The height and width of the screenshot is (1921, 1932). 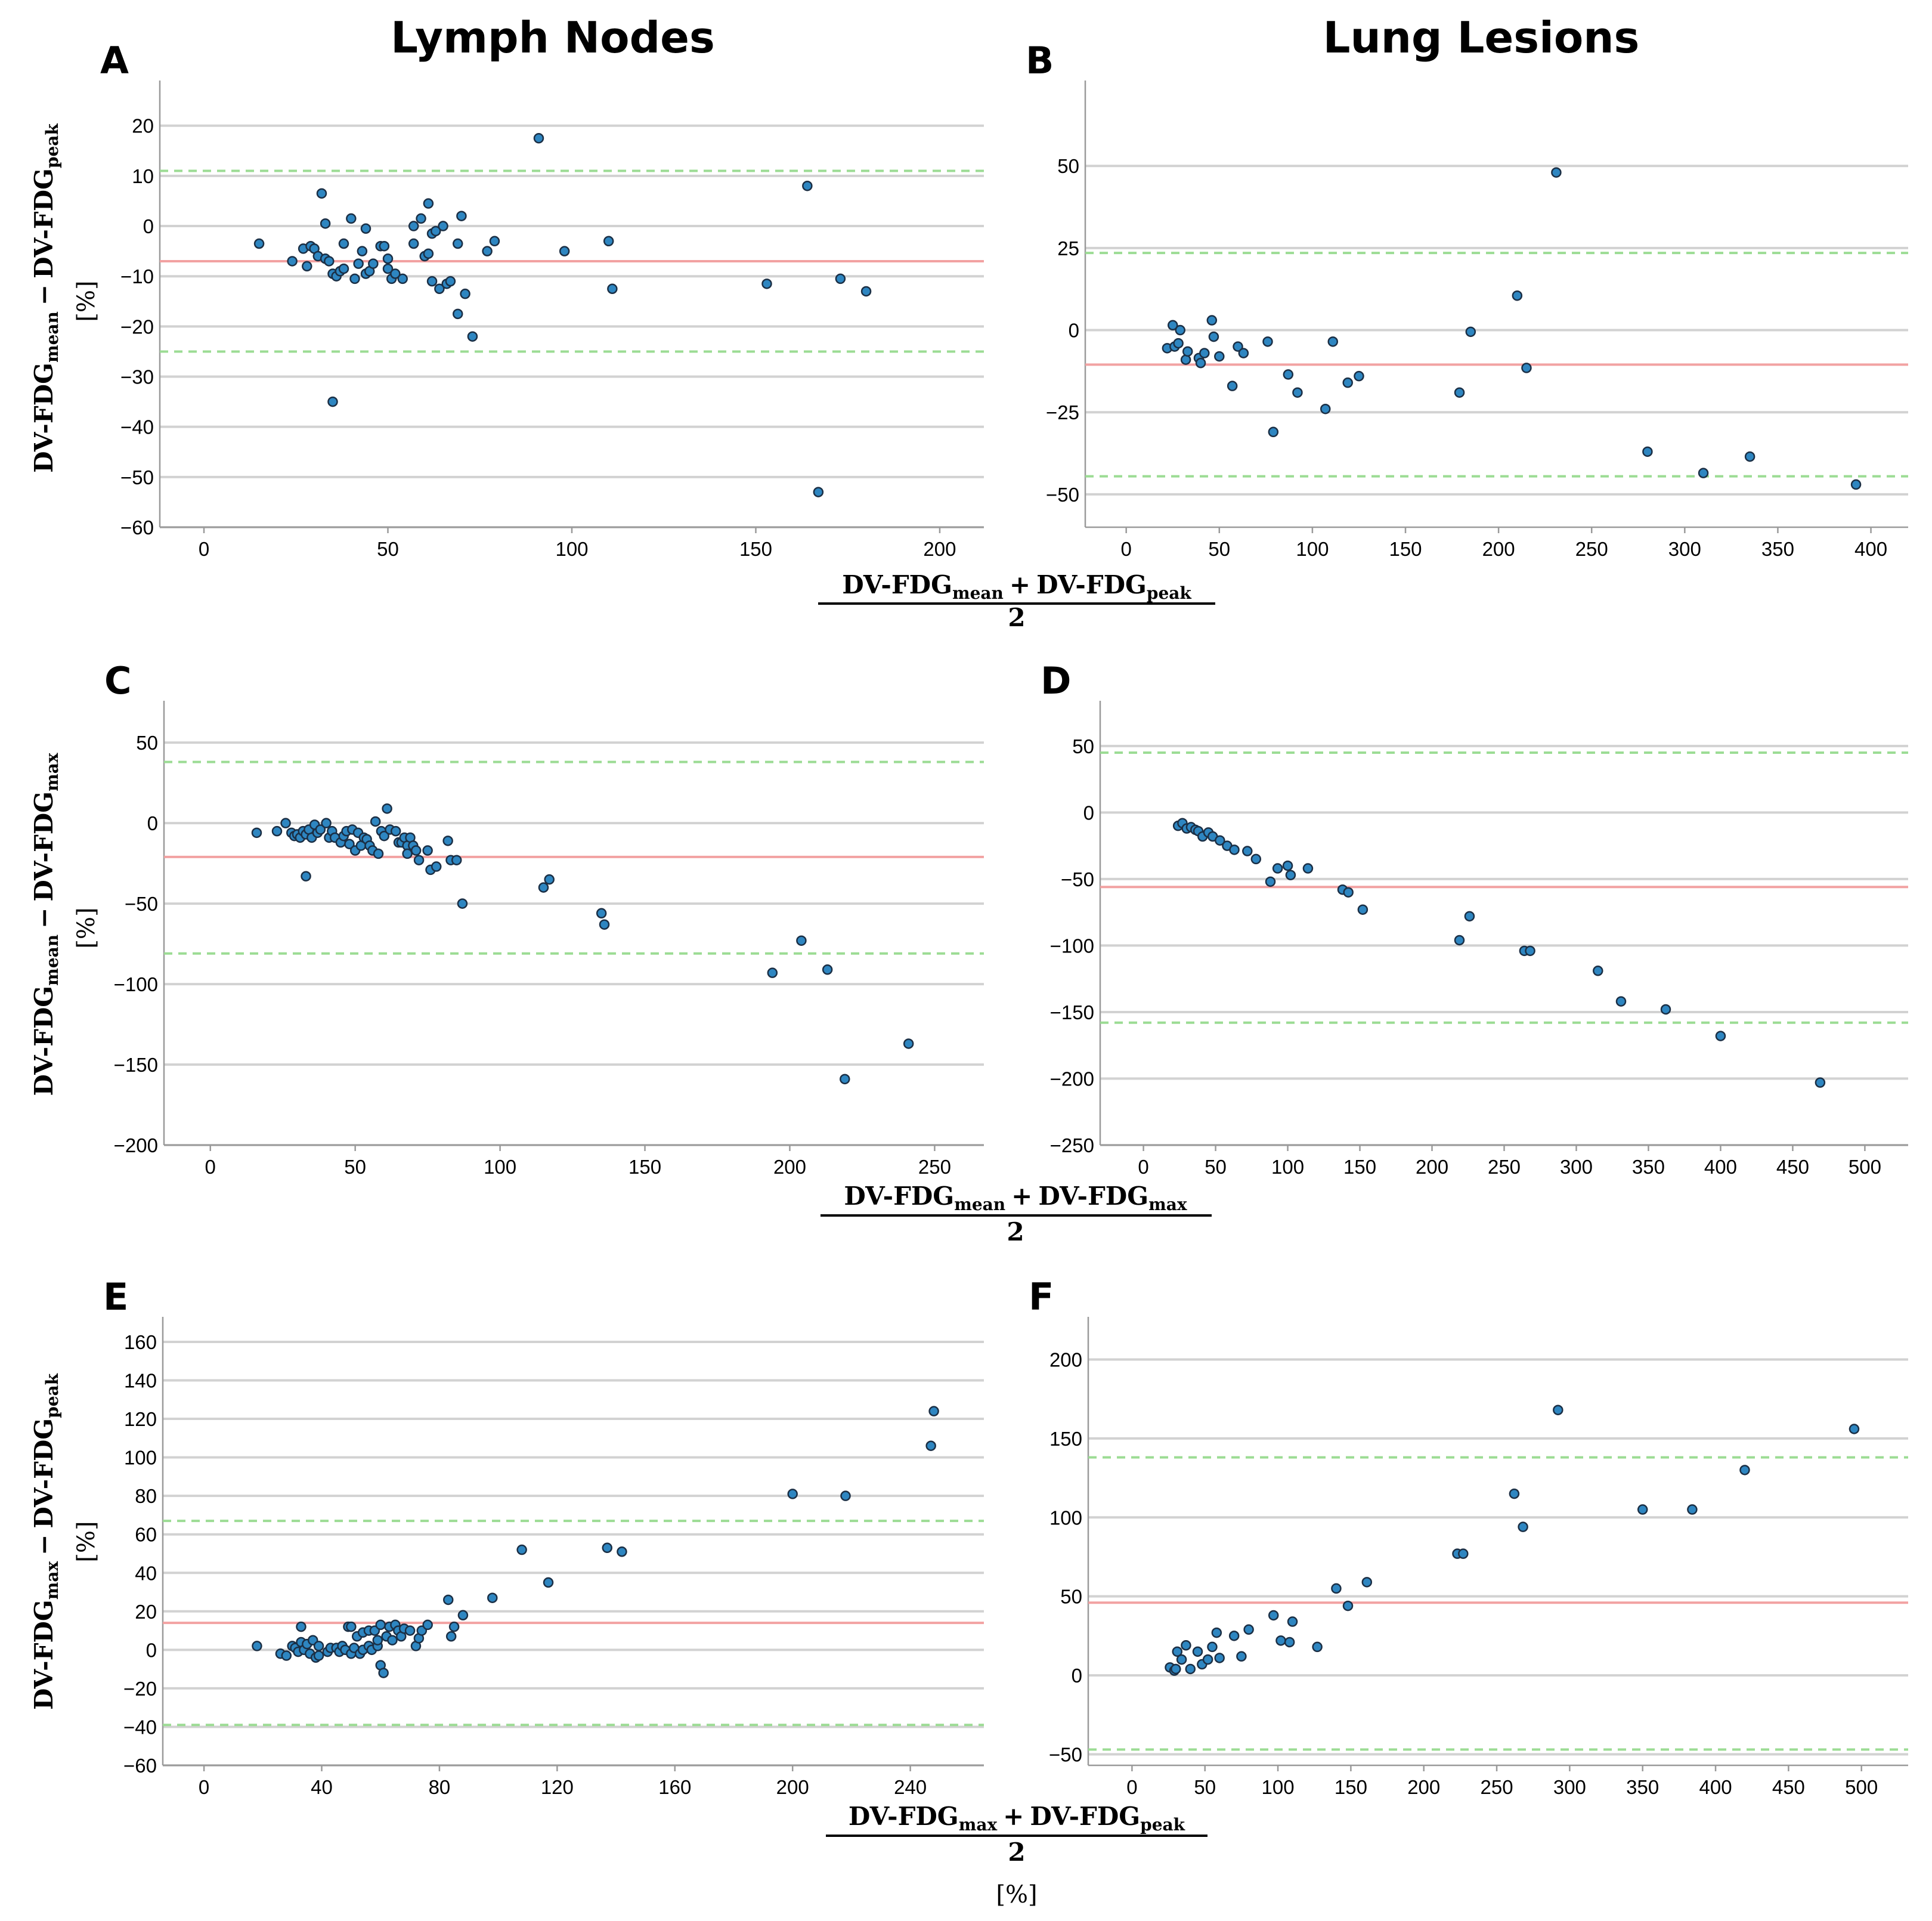 I want to click on y-tick-label-a: −40, so click(x=137, y=427).